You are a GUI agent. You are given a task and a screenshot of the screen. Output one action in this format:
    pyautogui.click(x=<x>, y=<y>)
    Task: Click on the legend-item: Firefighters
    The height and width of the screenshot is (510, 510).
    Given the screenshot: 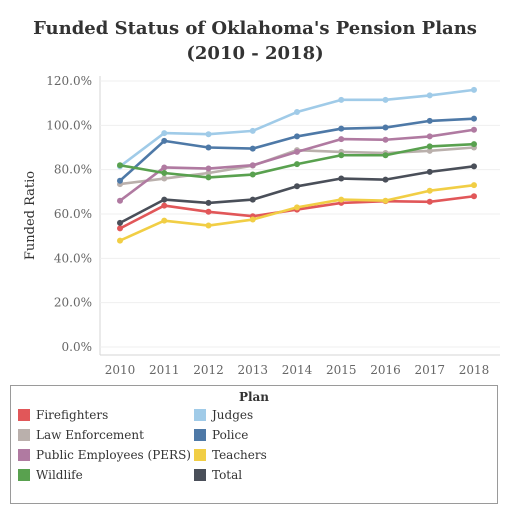 What is the action you would take?
    pyautogui.click(x=63, y=415)
    